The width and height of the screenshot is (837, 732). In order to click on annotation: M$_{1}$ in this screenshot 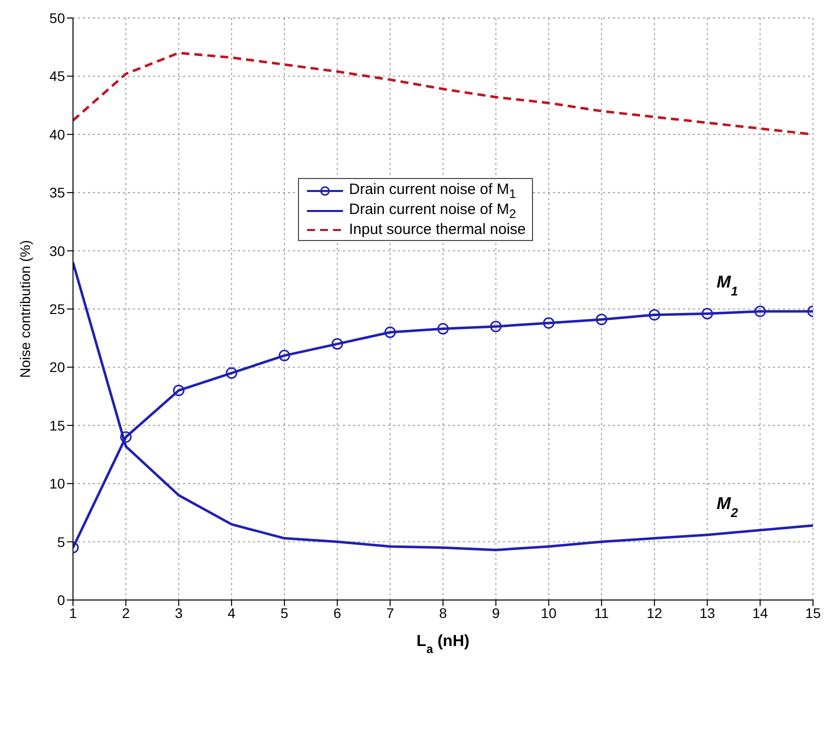, I will do `click(727, 285)`.